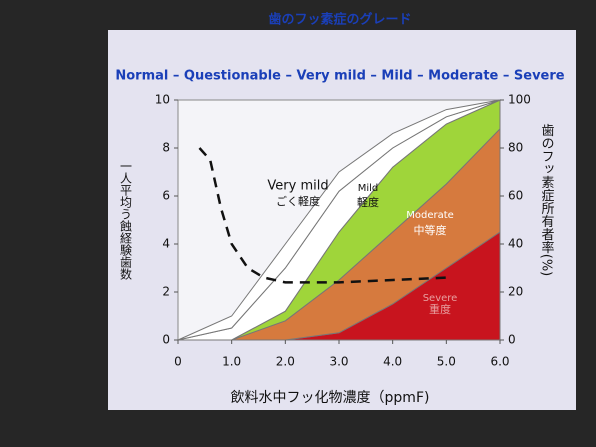 This screenshot has width=596, height=447. I want to click on x-tick-label: 6.0, so click(499, 362).